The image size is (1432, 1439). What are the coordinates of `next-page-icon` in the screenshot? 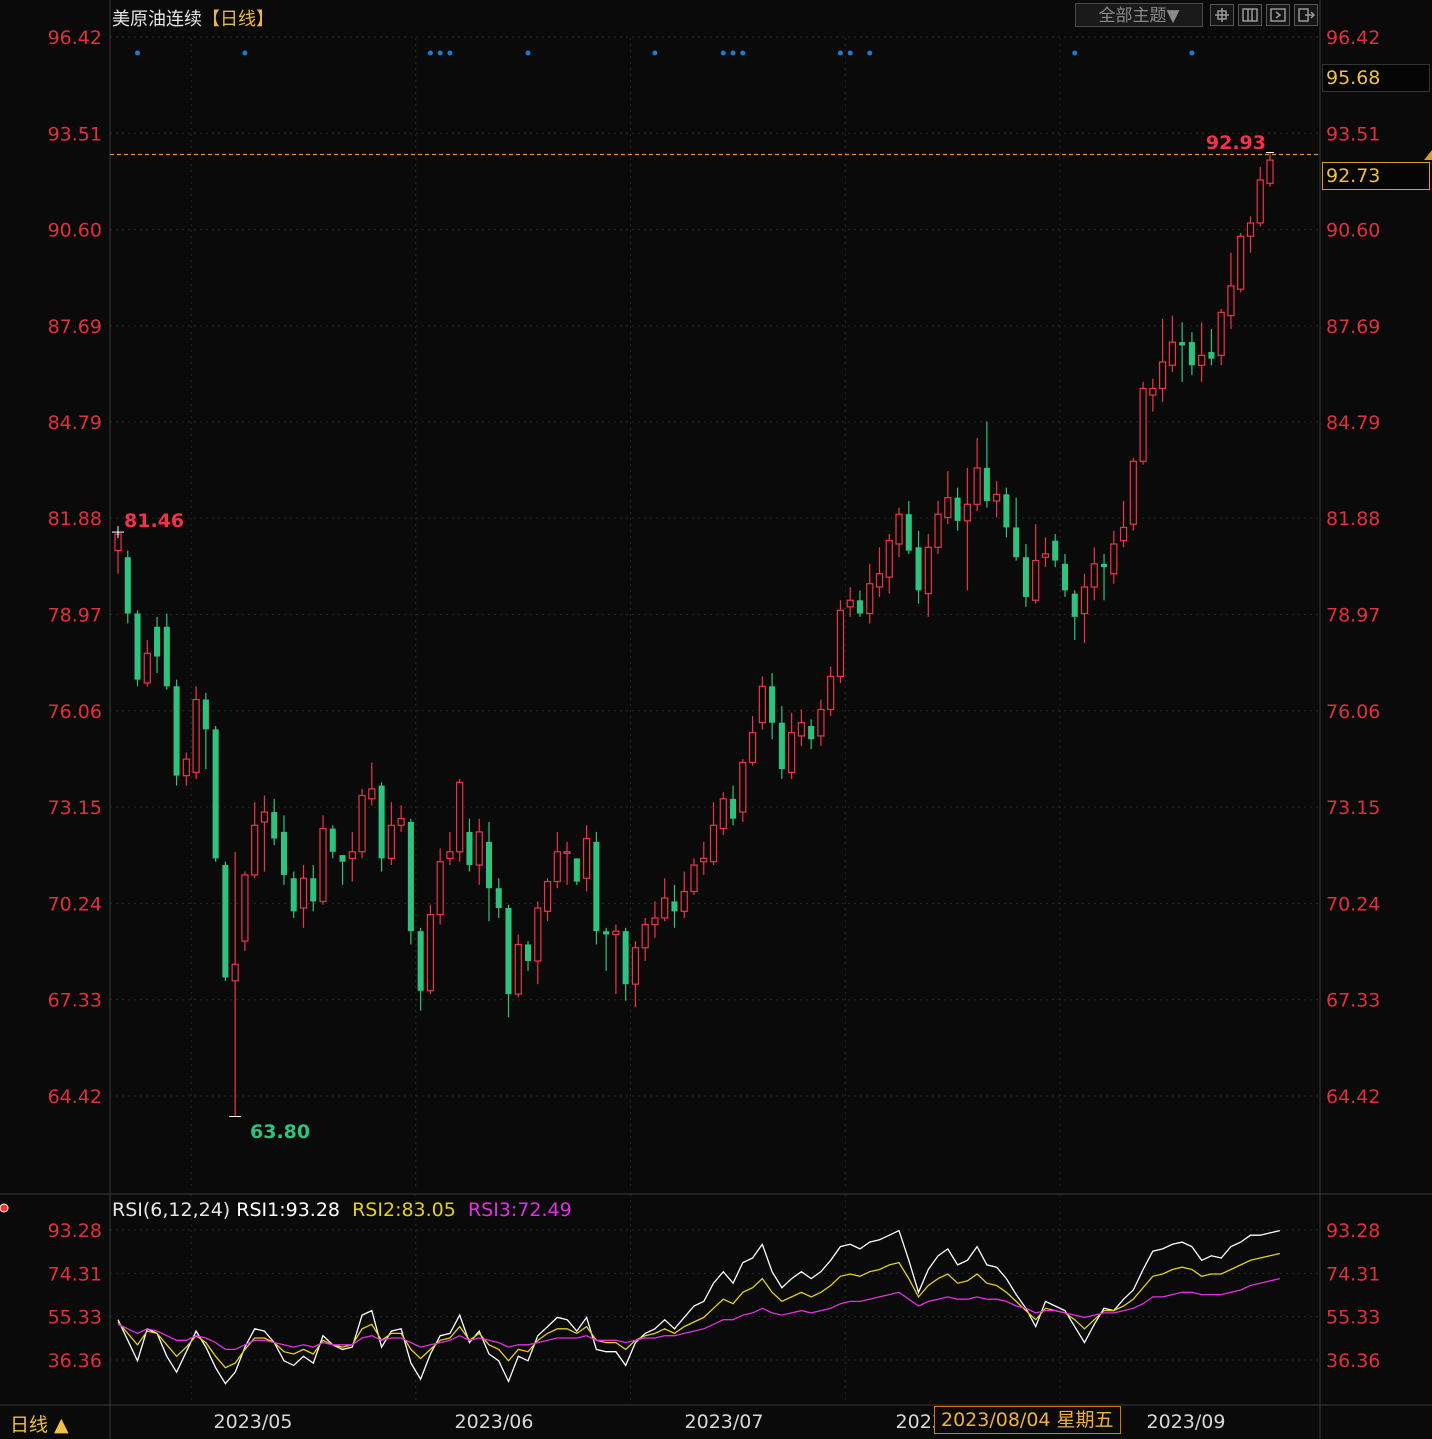 It's located at (1278, 15).